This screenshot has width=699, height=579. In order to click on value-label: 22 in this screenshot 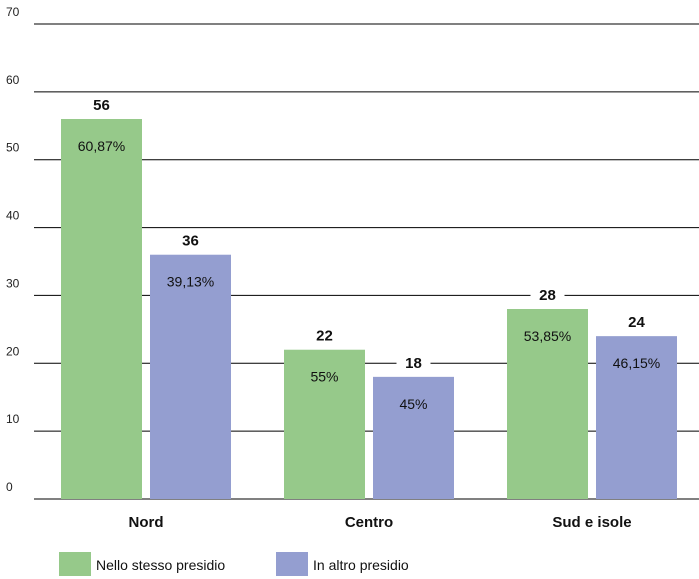, I will do `click(324, 336)`.